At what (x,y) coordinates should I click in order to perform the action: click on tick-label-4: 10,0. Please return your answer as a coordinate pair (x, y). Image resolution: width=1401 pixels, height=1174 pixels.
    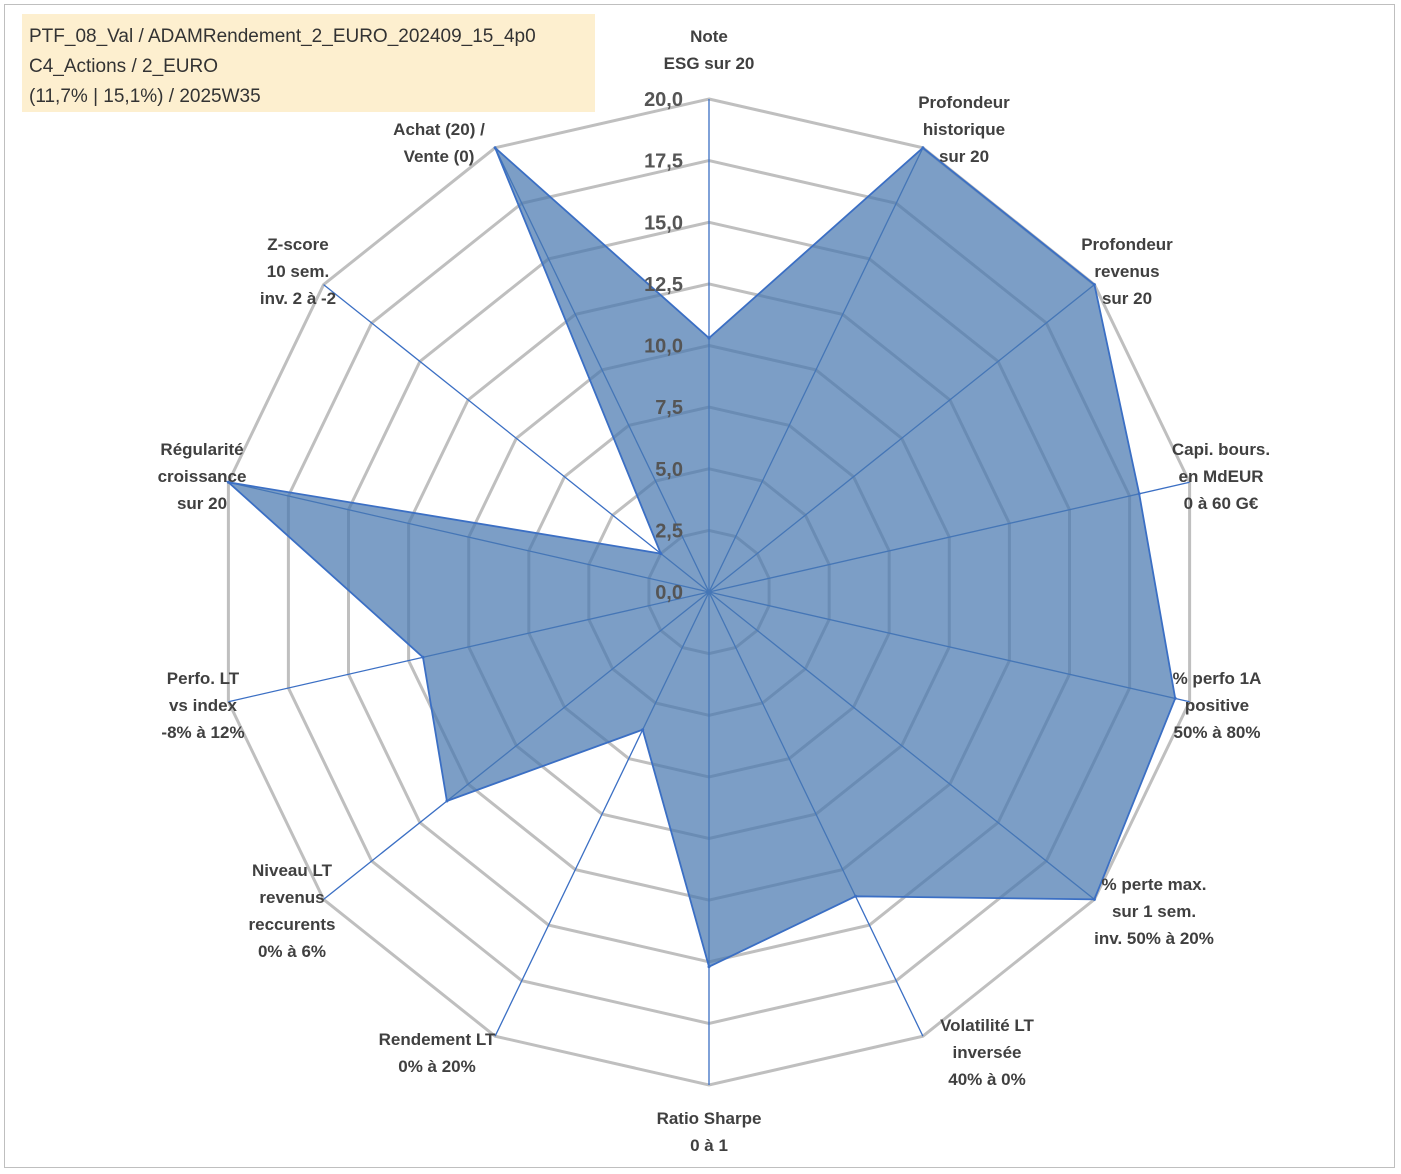
    Looking at the image, I should click on (663, 347).